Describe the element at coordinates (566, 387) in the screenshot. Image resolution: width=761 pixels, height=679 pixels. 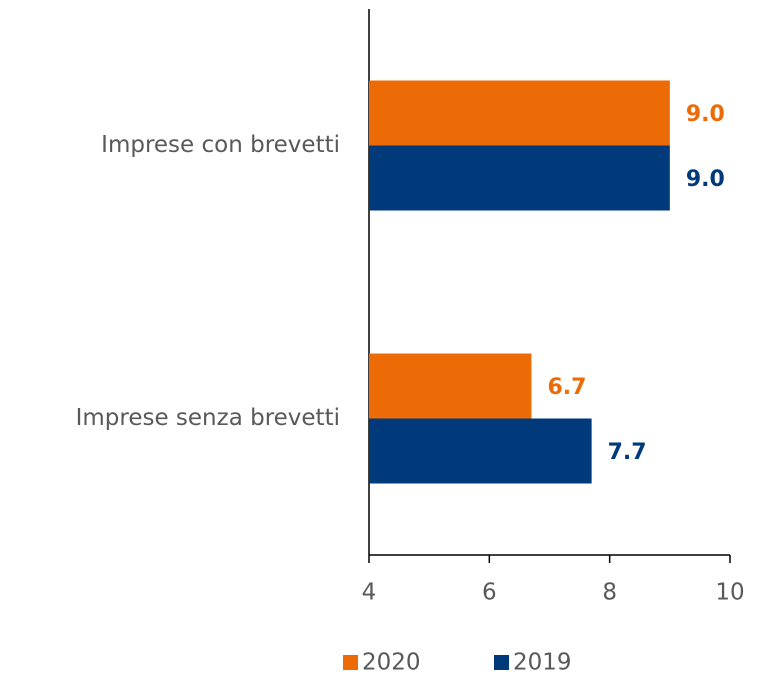
I see `data-label: 6.7` at that location.